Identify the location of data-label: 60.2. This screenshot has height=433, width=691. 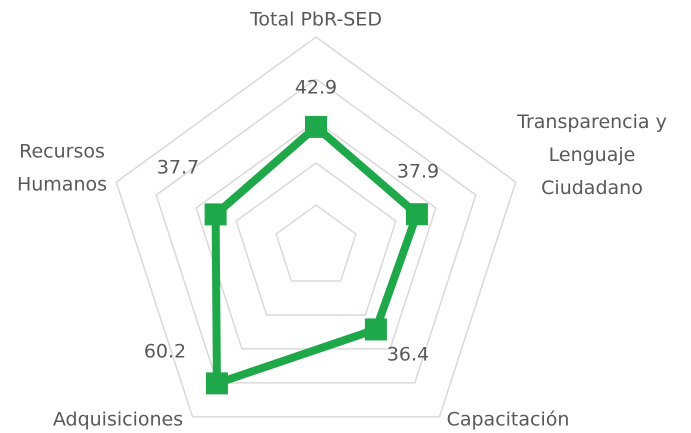
(165, 352).